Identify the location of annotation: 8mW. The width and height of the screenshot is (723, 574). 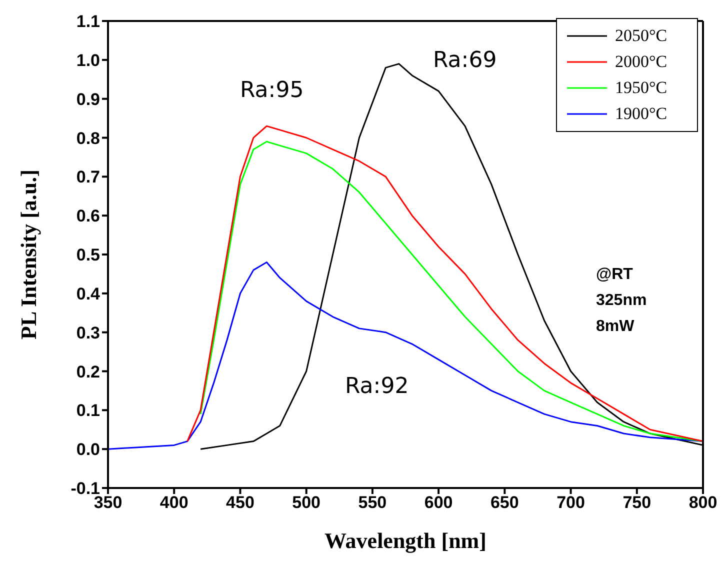
(615, 327).